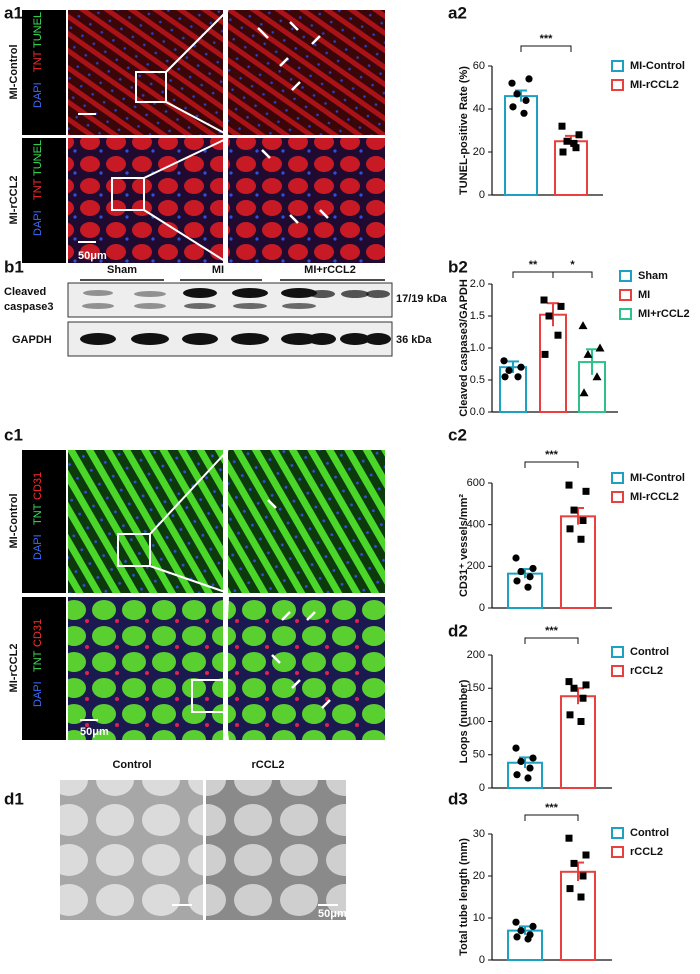 Image resolution: width=700 pixels, height=974 pixels. I want to click on group-label: MI, so click(218, 270).